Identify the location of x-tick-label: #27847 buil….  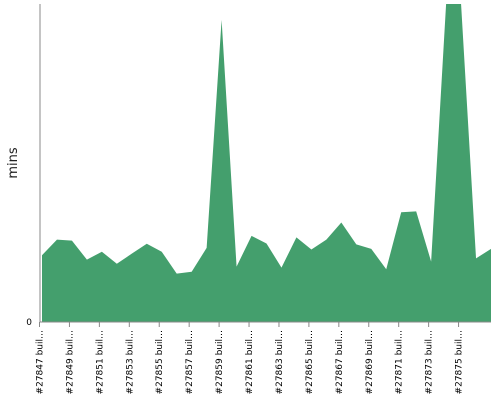
(41, 362).